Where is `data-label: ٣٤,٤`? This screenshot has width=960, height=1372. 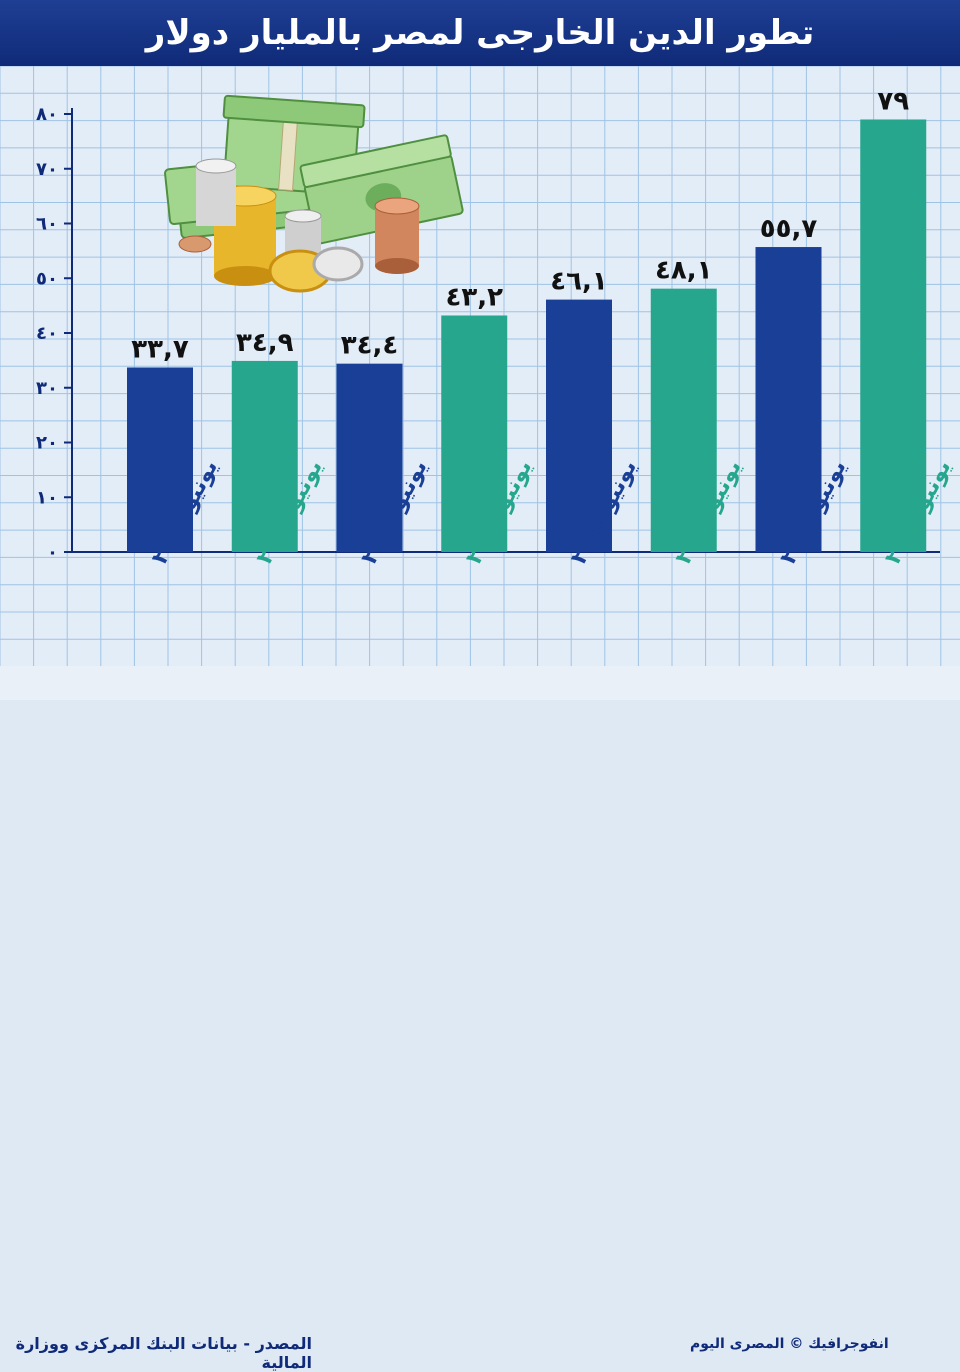
data-label: ٣٤,٤ is located at coordinates (369, 346).